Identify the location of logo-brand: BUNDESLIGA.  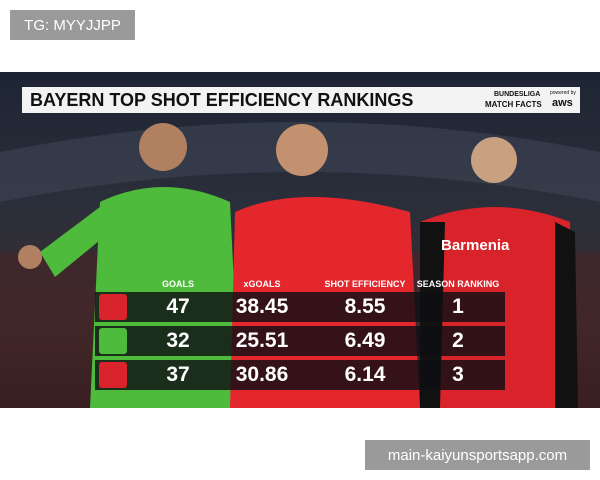
(517, 94).